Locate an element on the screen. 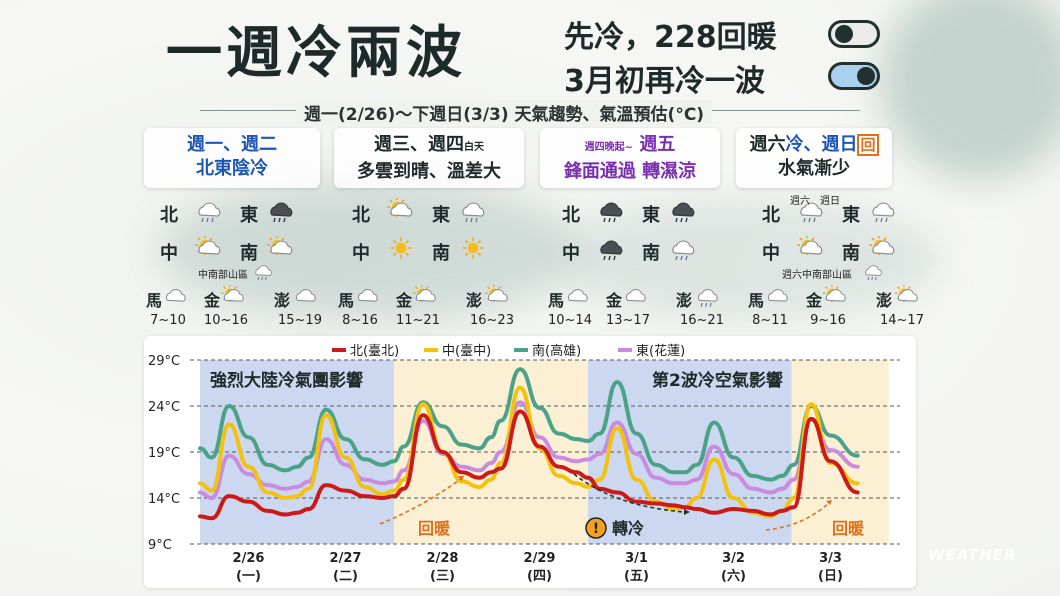 The image size is (1060, 596). toggle-switch-off is located at coordinates (854, 34).